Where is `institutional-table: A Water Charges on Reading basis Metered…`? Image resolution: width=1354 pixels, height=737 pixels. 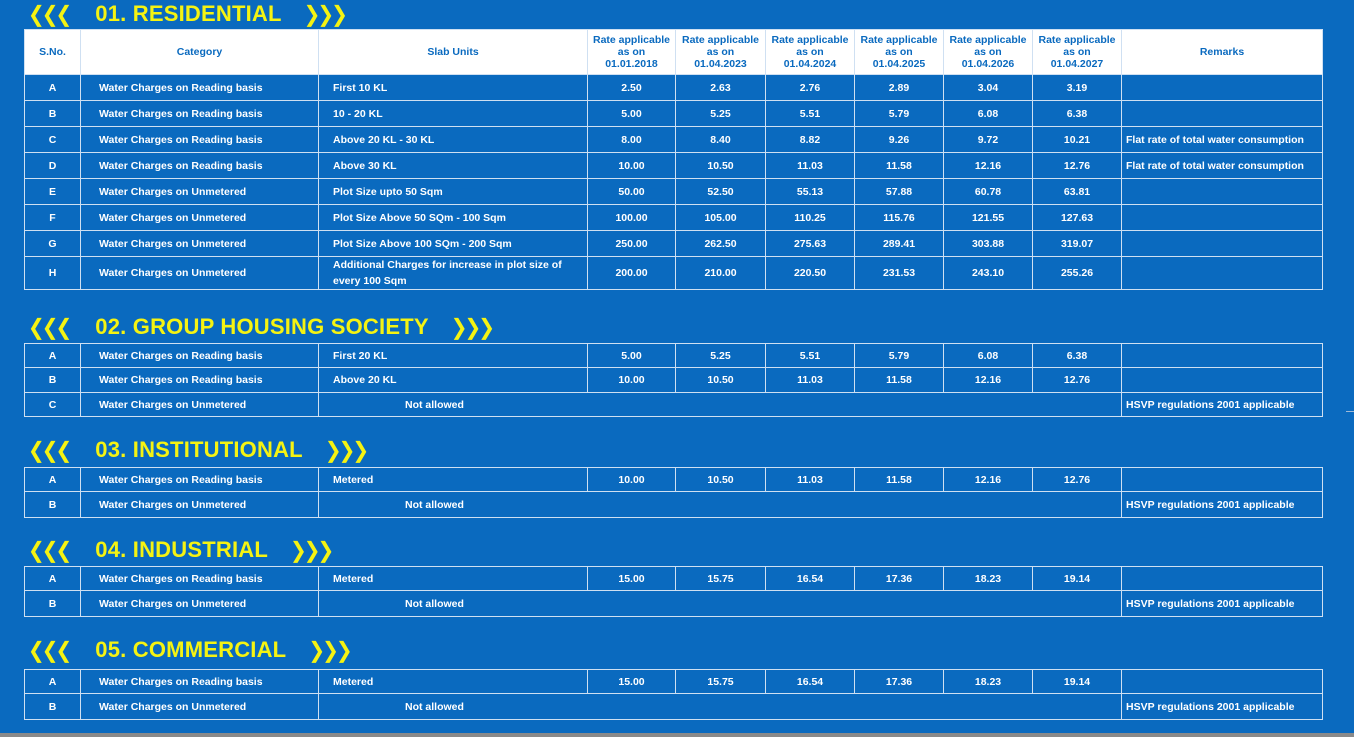 institutional-table: A Water Charges on Reading basis Metered… is located at coordinates (673, 492).